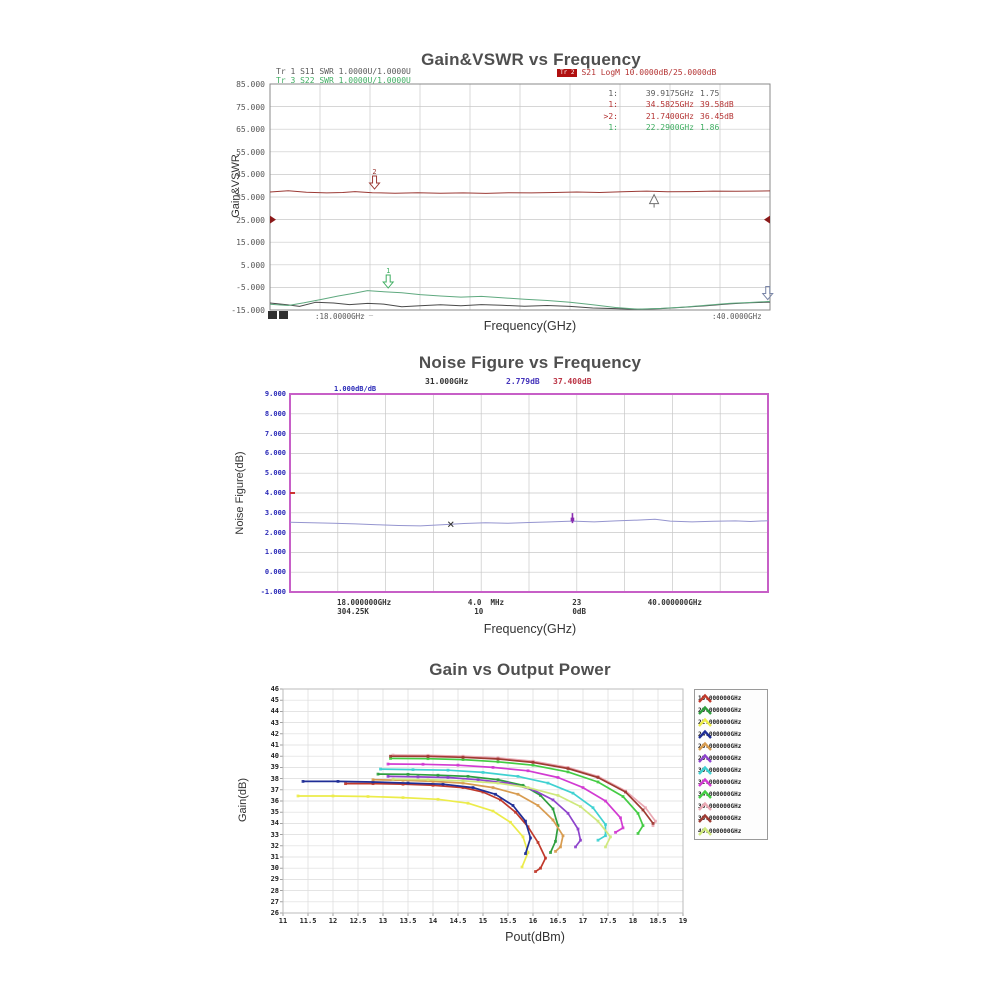  Describe the element at coordinates (274, 767) in the screenshot. I see `y-tick-label: 39` at that location.